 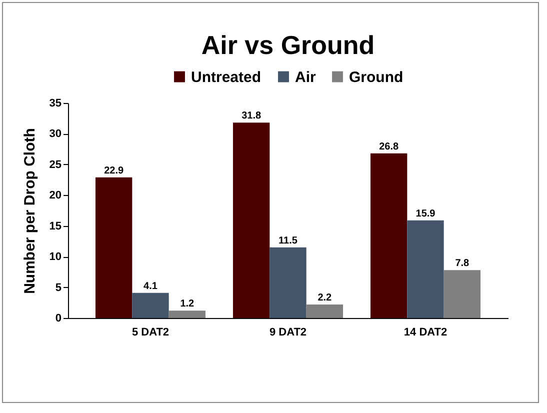 What do you see at coordinates (426, 332) in the screenshot?
I see `x-tick-label: 14 DAT2` at bounding box center [426, 332].